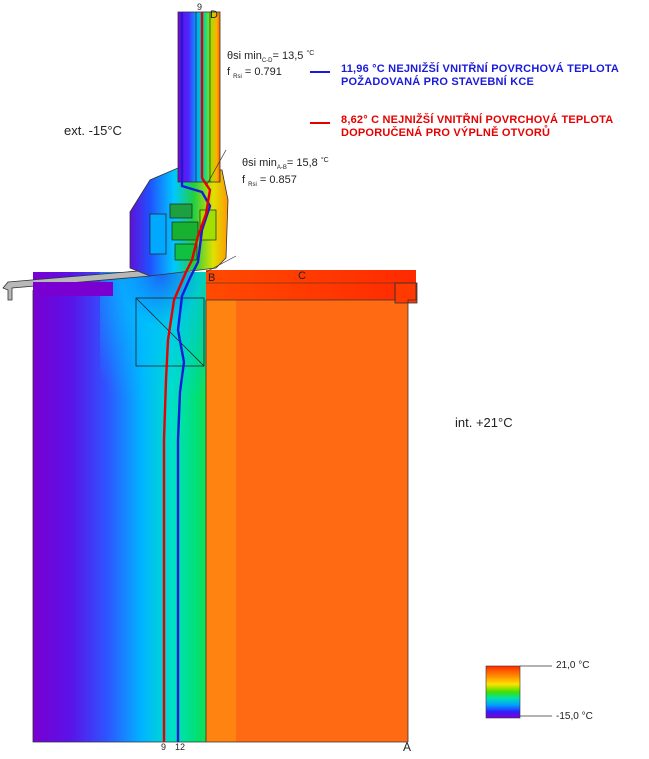 This screenshot has height=759, width=649. Describe the element at coordinates (221, 264) in the screenshot. I see `leader-b` at that location.